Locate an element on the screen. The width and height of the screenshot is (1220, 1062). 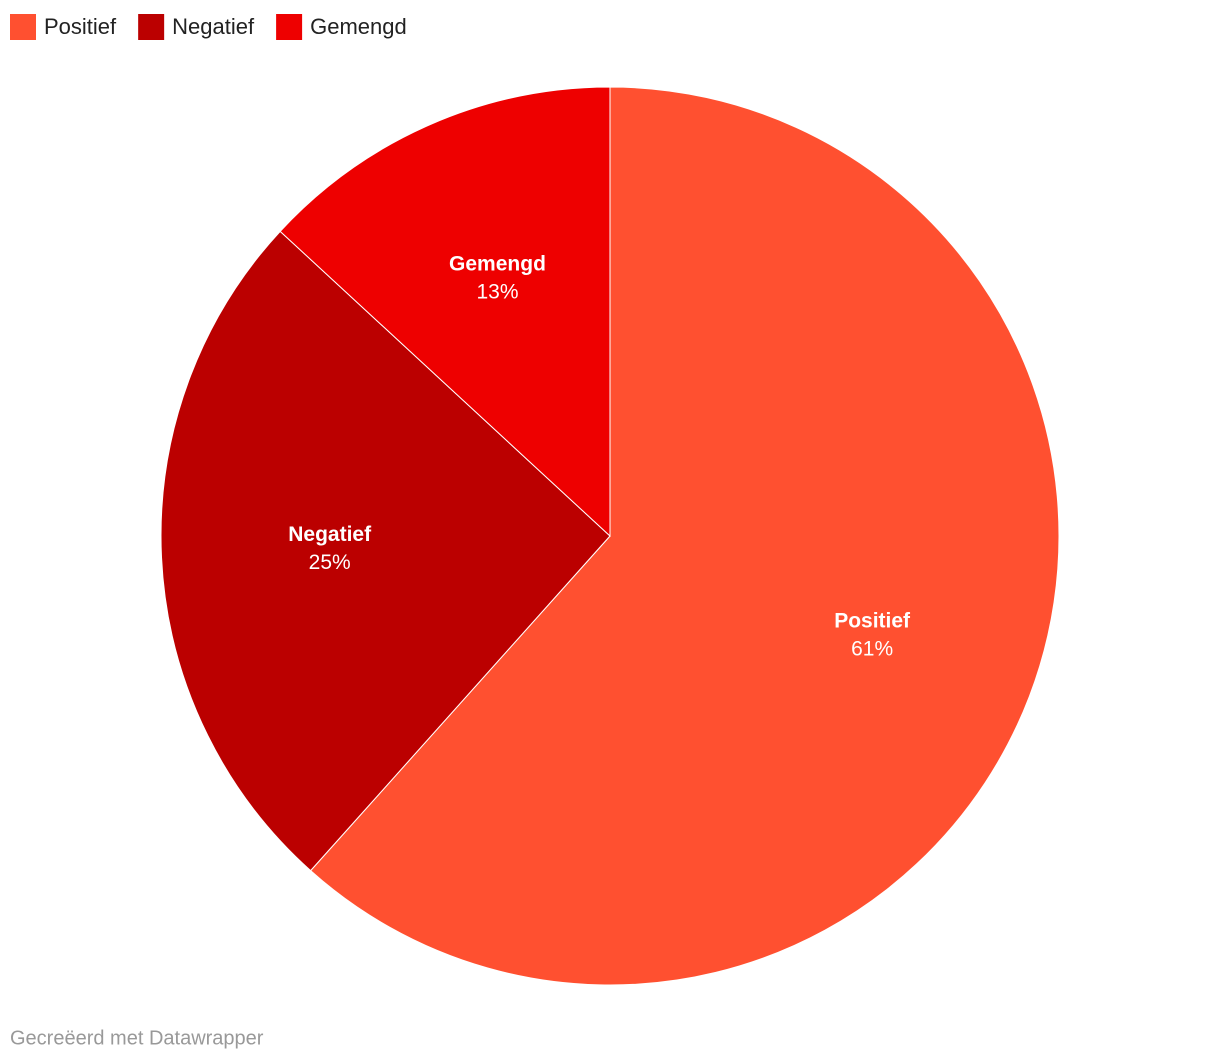
legend: Positief Negatief Gemengd is located at coordinates (208, 27).